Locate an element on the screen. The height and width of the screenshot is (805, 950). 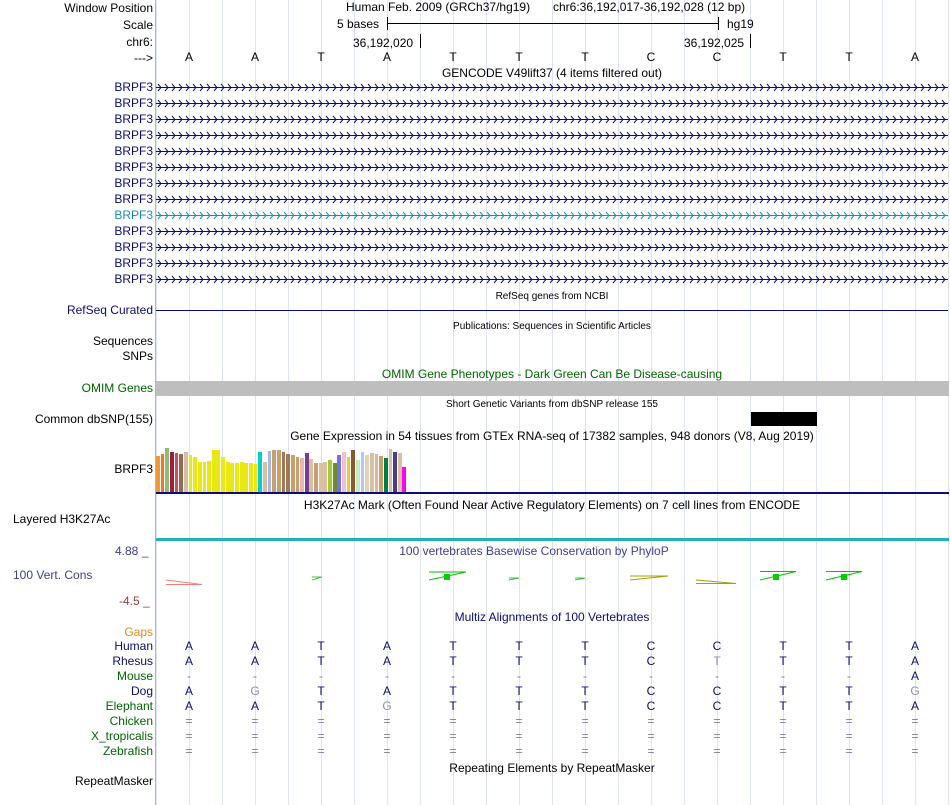
omim-label: OMIM Genes is located at coordinates (117, 388).